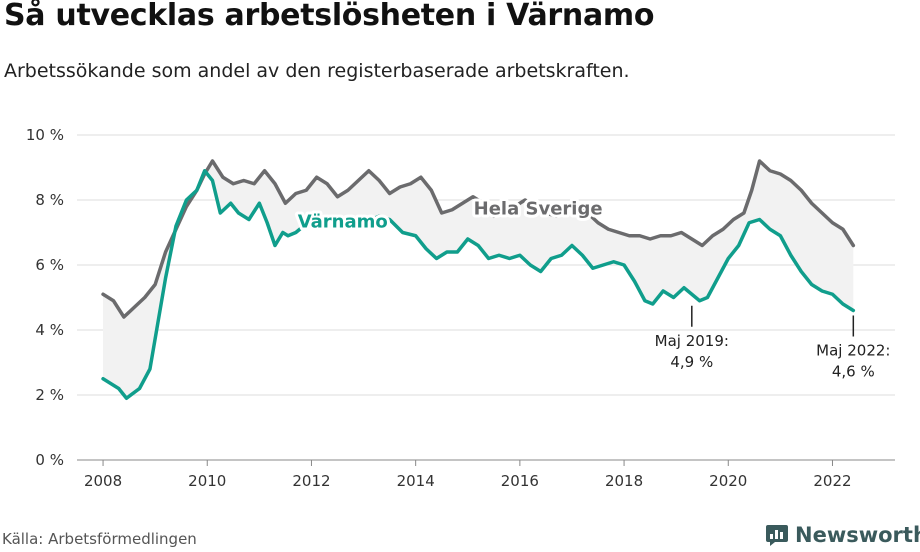 The height and width of the screenshot is (552, 920). What do you see at coordinates (832, 481) in the screenshot?
I see `x-tick-label: 2022` at bounding box center [832, 481].